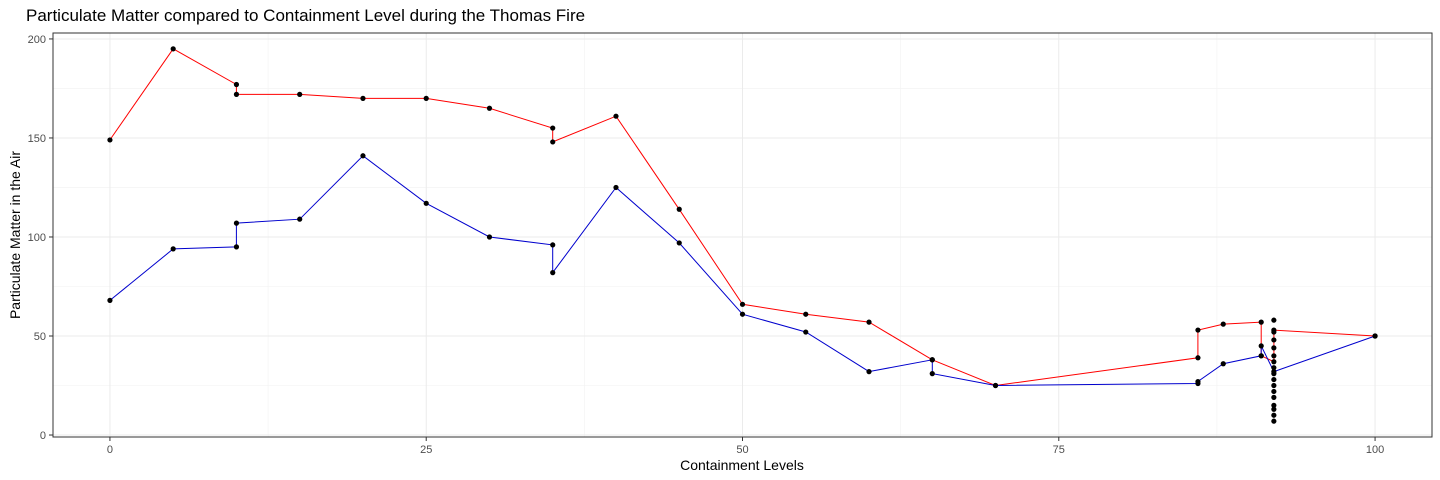 The width and height of the screenshot is (1440, 480). I want to click on x-tick-label: 0, so click(110, 450).